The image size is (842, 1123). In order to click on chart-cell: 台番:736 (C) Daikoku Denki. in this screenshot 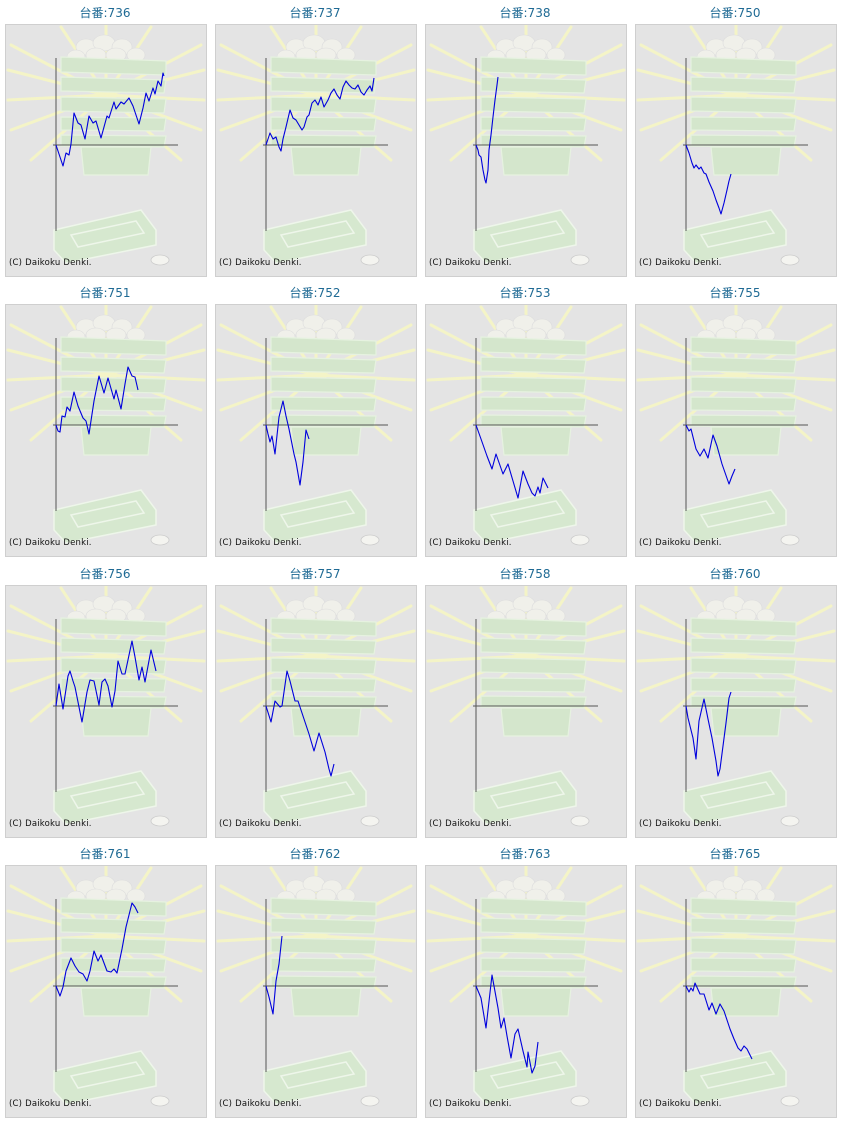, I will do `click(105, 140)`.